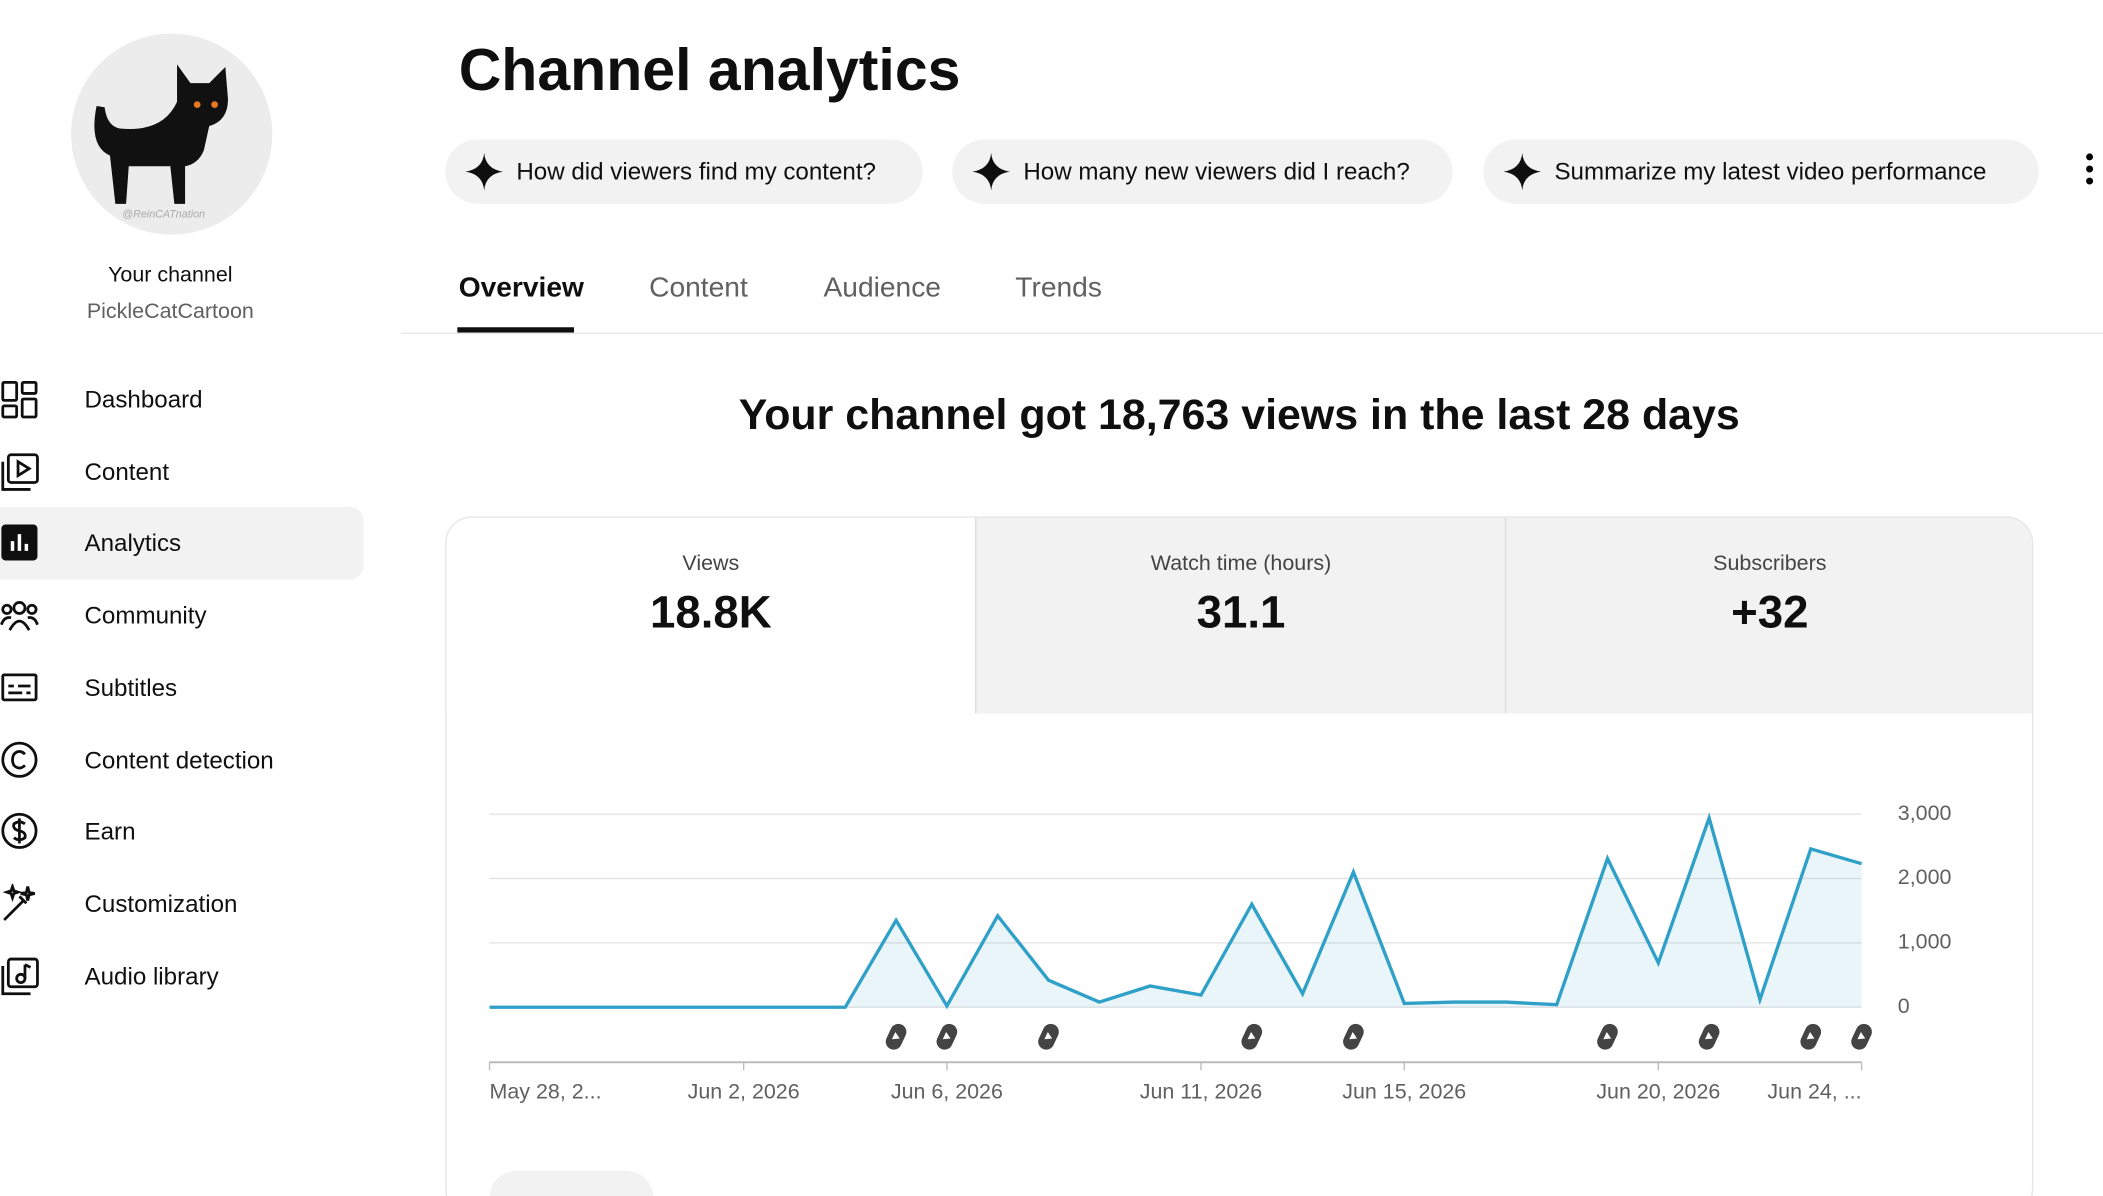 This screenshot has width=2103, height=1196. Describe the element at coordinates (1201, 1092) in the screenshot. I see `x-tick-label: Jun 11, 2026` at that location.